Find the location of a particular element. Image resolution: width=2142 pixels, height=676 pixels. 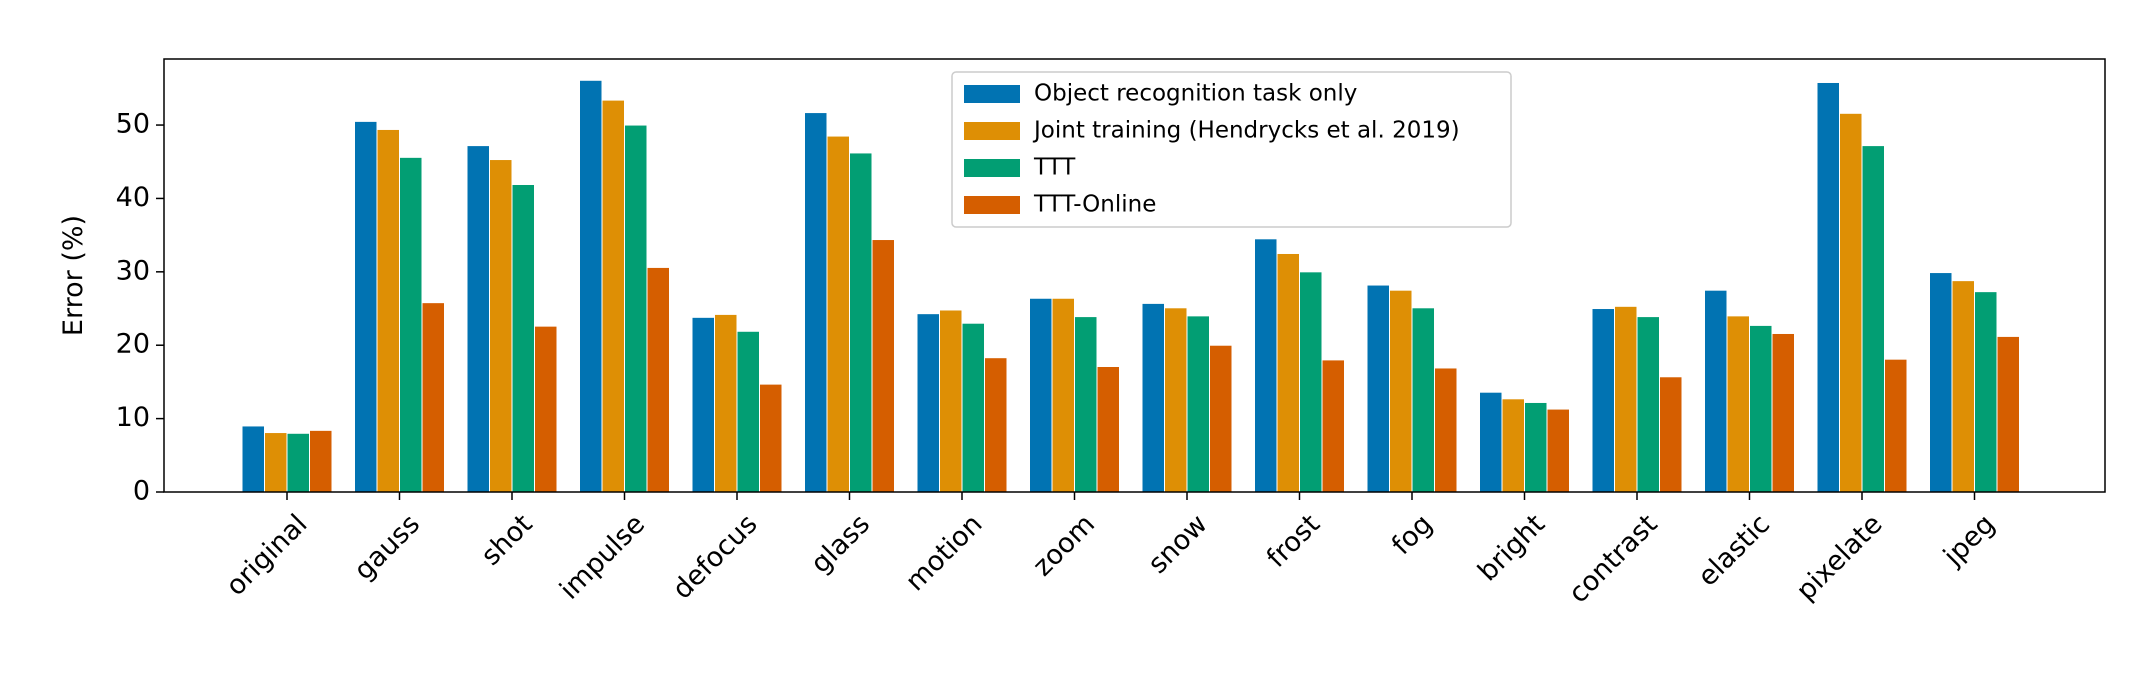

legend-label: Joint training (Hendrycks et al. 2019) is located at coordinates (1246, 131).